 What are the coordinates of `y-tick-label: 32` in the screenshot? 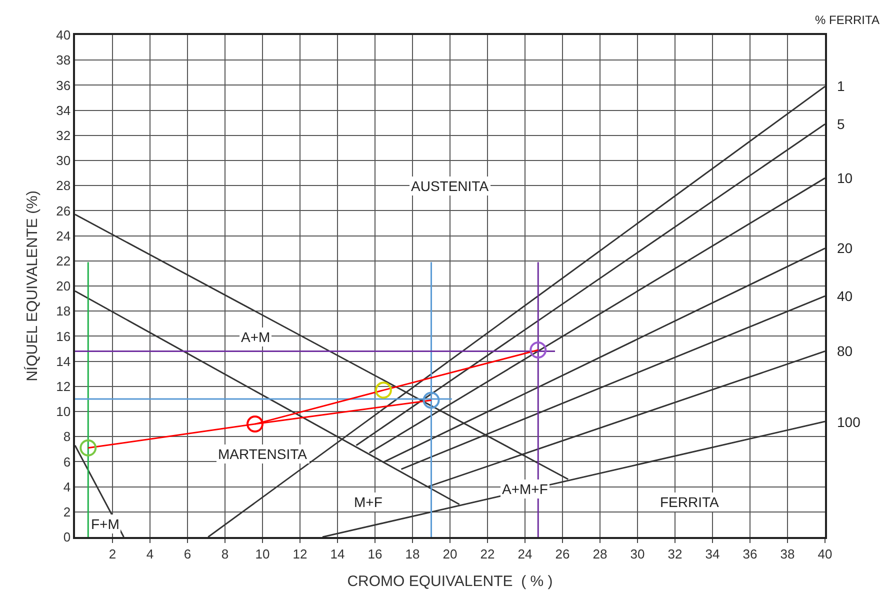 It's located at (63, 135).